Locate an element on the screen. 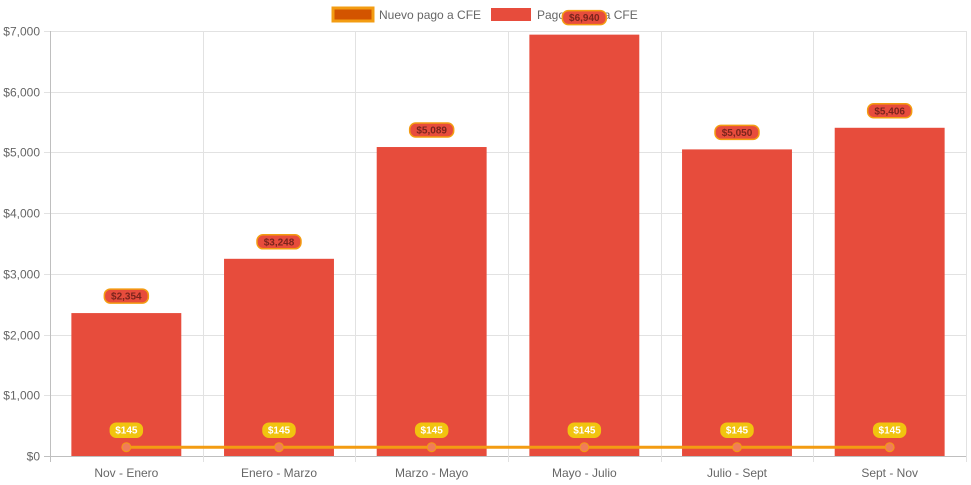 The height and width of the screenshot is (485, 971). bar-data-label: $5,406 is located at coordinates (889, 111).